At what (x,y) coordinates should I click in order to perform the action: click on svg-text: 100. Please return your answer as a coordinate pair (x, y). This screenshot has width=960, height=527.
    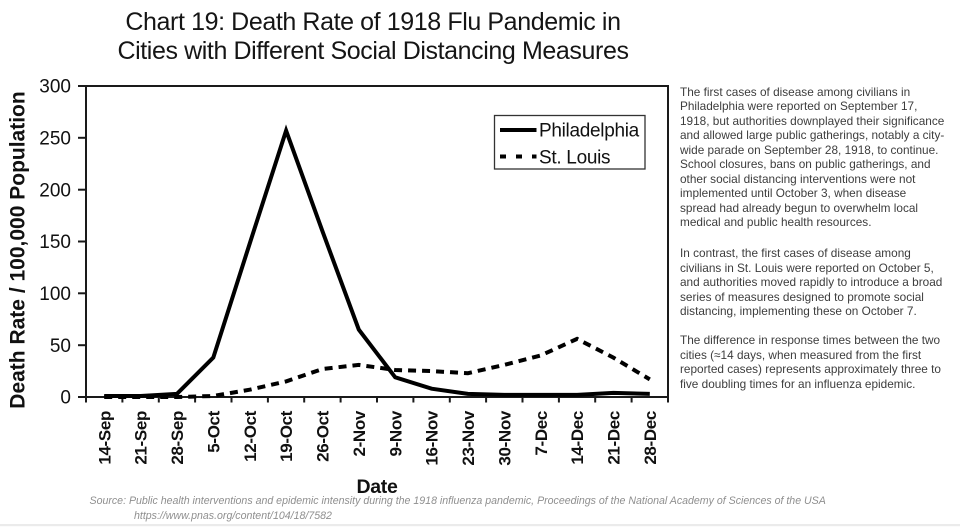
    Looking at the image, I should click on (55, 294).